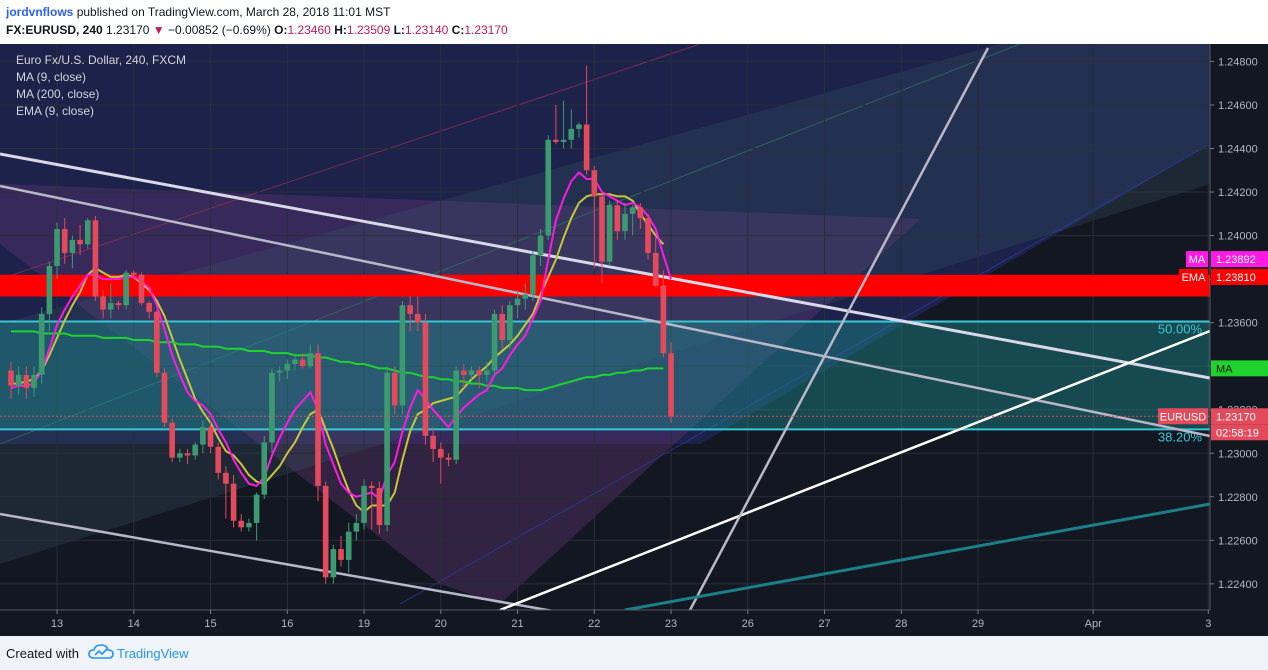  What do you see at coordinates (901, 624) in the screenshot?
I see `time-tick-label: 28` at bounding box center [901, 624].